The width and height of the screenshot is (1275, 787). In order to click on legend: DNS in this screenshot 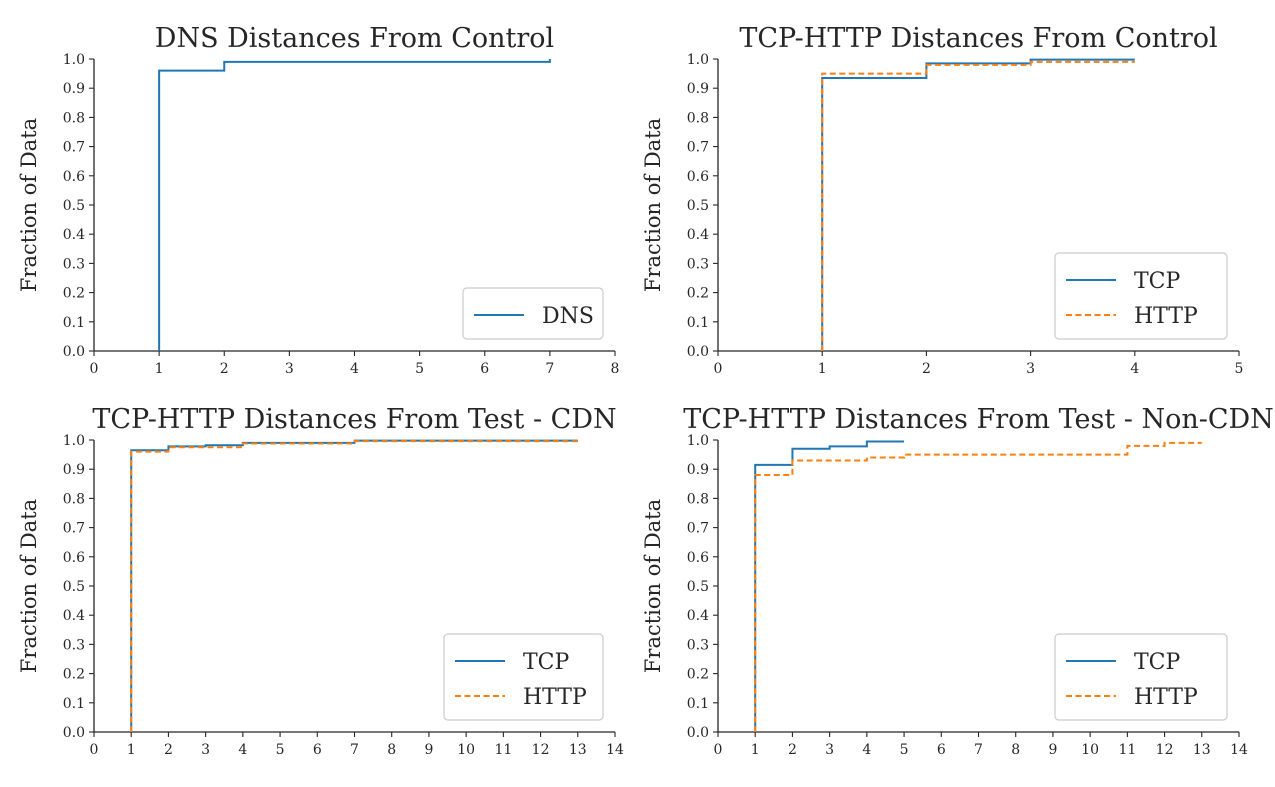, I will do `click(533, 313)`.